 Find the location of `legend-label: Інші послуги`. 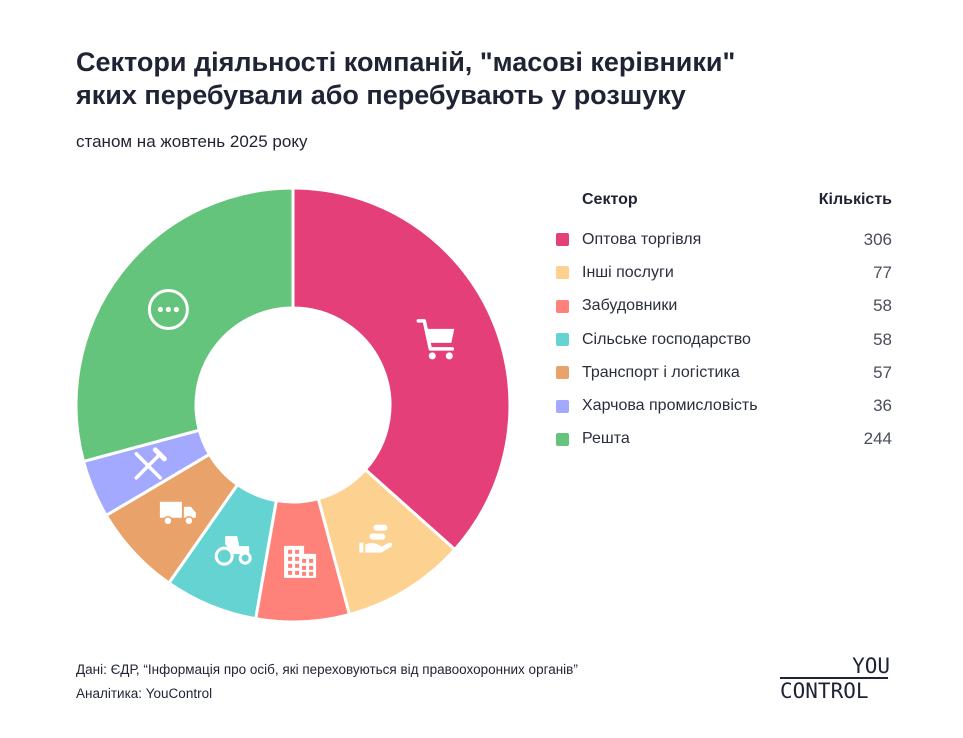

legend-label: Інші послуги is located at coordinates (628, 272).